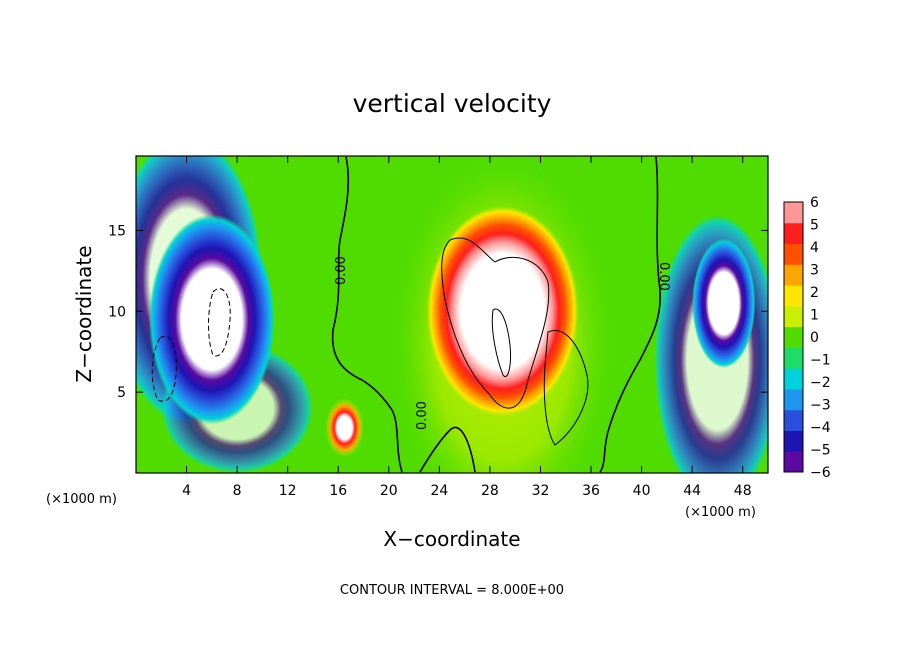 The height and width of the screenshot is (654, 904). What do you see at coordinates (439, 491) in the screenshot?
I see `x-tick-label: 24` at bounding box center [439, 491].